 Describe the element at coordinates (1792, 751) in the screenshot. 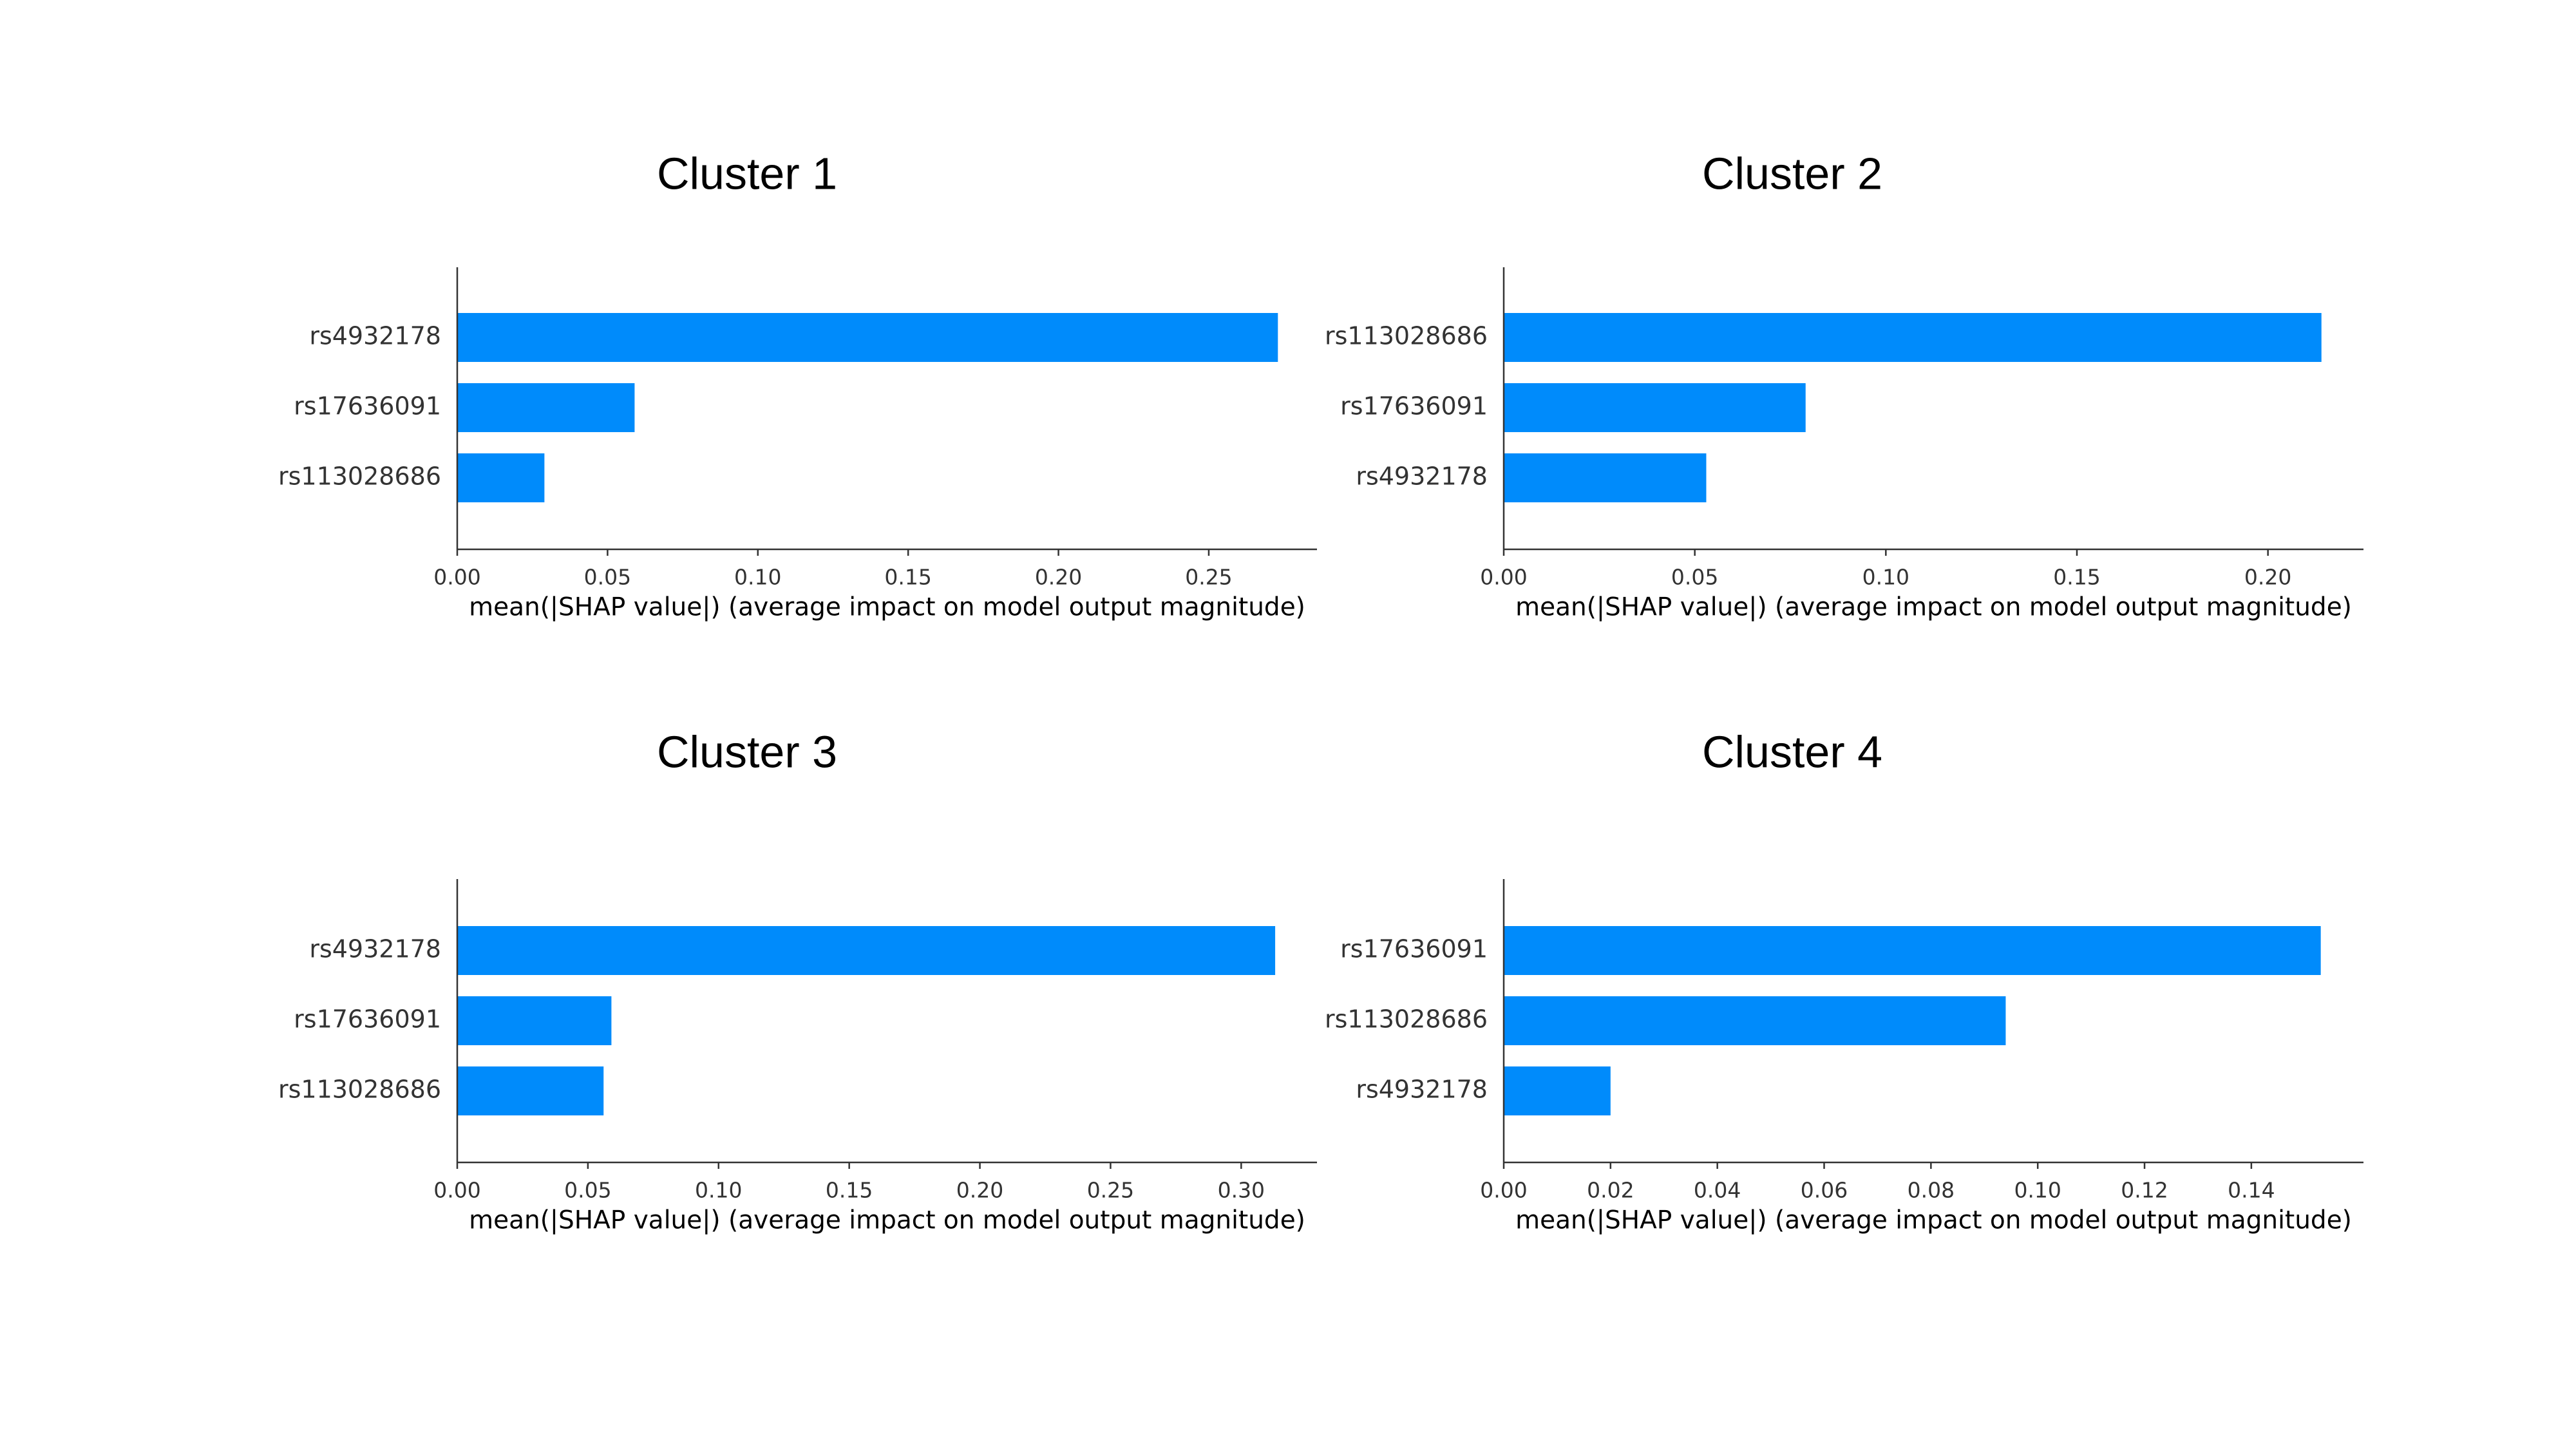

I see `chart-title: Cluster 4` at that location.